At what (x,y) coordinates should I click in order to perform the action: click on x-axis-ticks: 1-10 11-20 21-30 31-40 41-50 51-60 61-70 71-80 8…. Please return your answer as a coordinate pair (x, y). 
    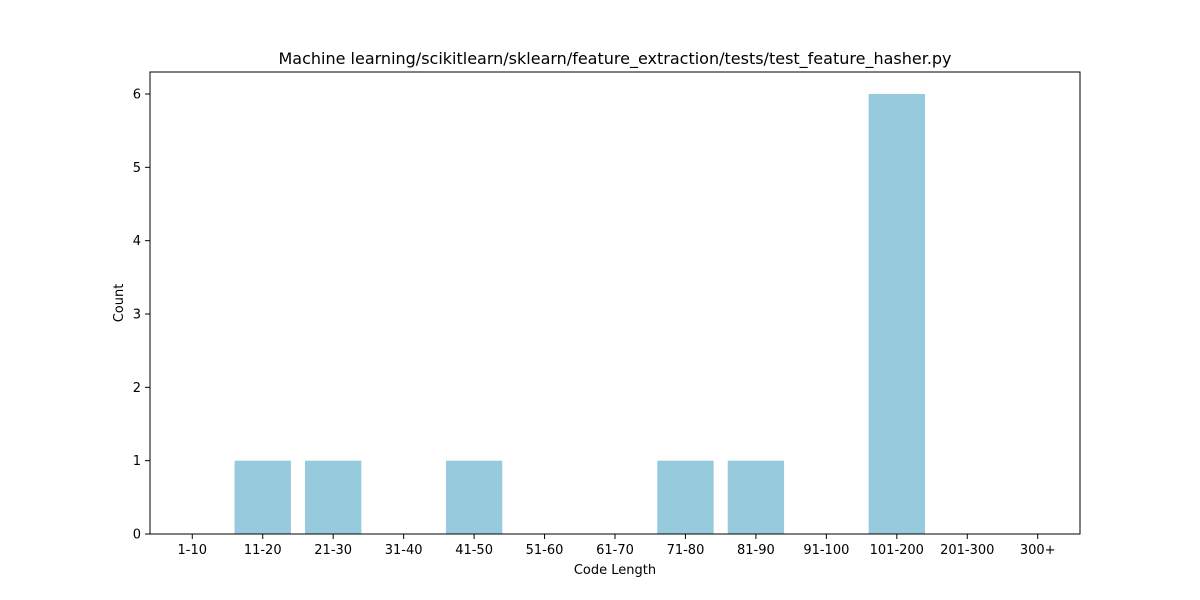
    Looking at the image, I should click on (617, 546).